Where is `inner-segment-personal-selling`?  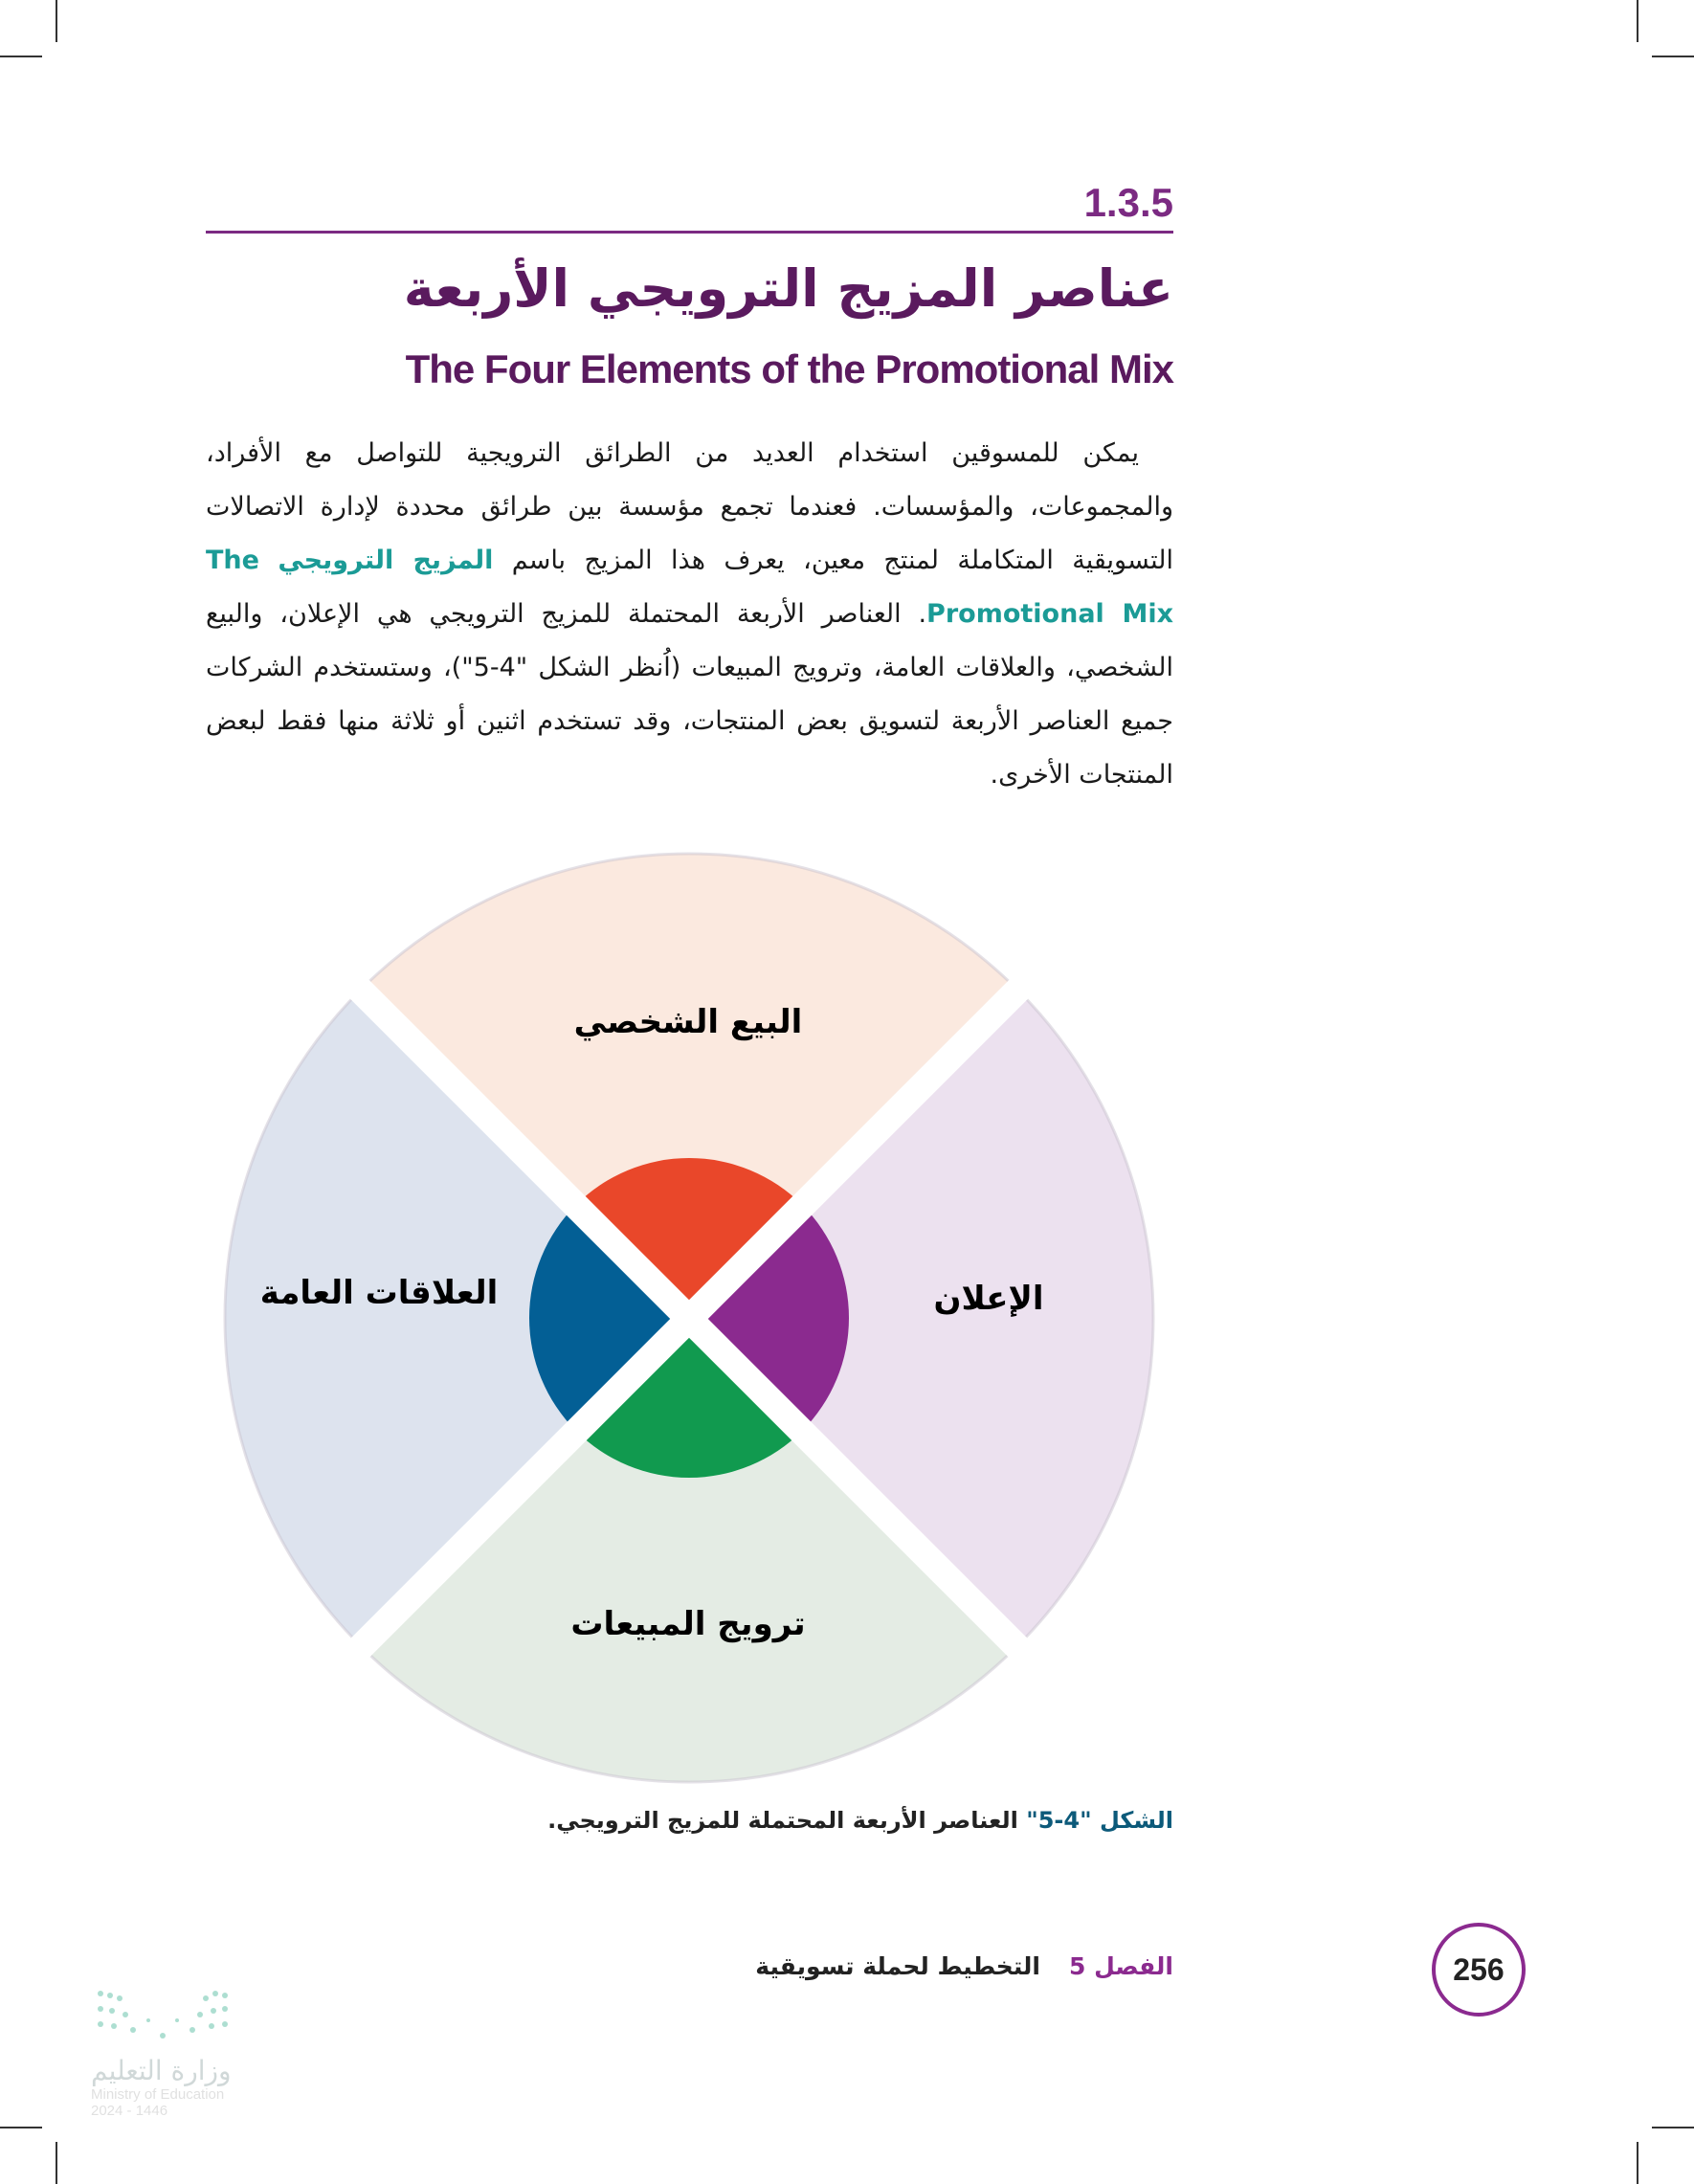 inner-segment-personal-selling is located at coordinates (689, 1238).